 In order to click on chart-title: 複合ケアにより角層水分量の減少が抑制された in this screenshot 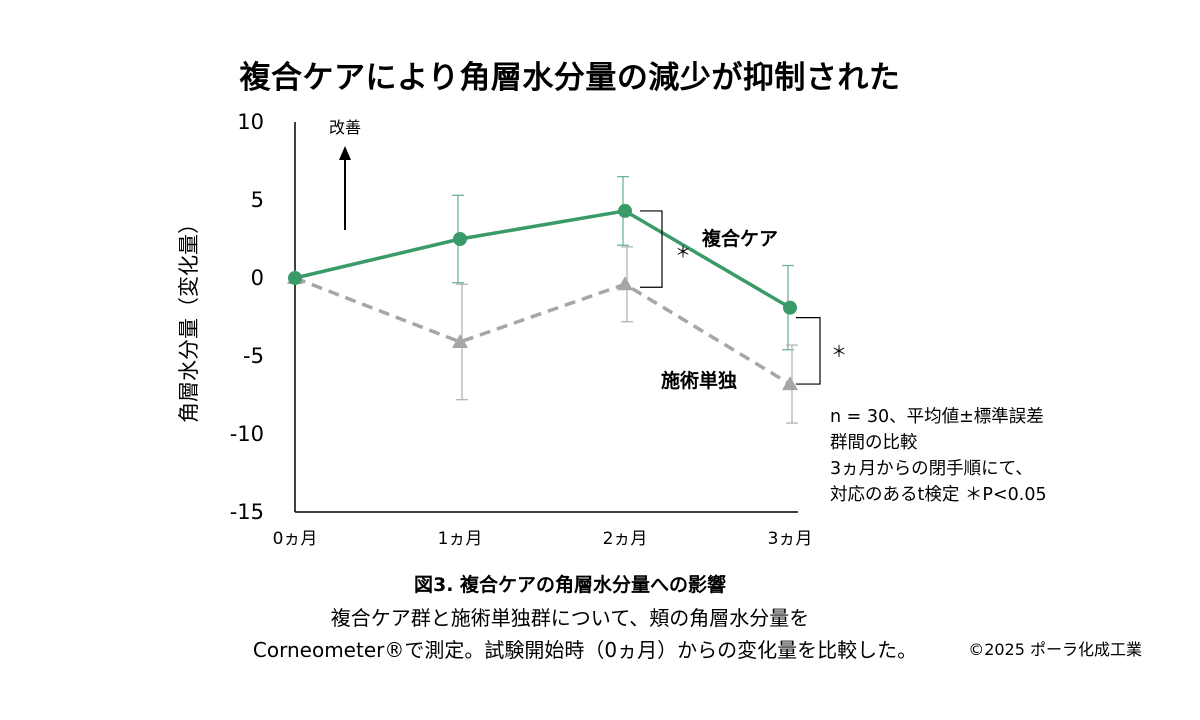, I will do `click(570, 78)`.